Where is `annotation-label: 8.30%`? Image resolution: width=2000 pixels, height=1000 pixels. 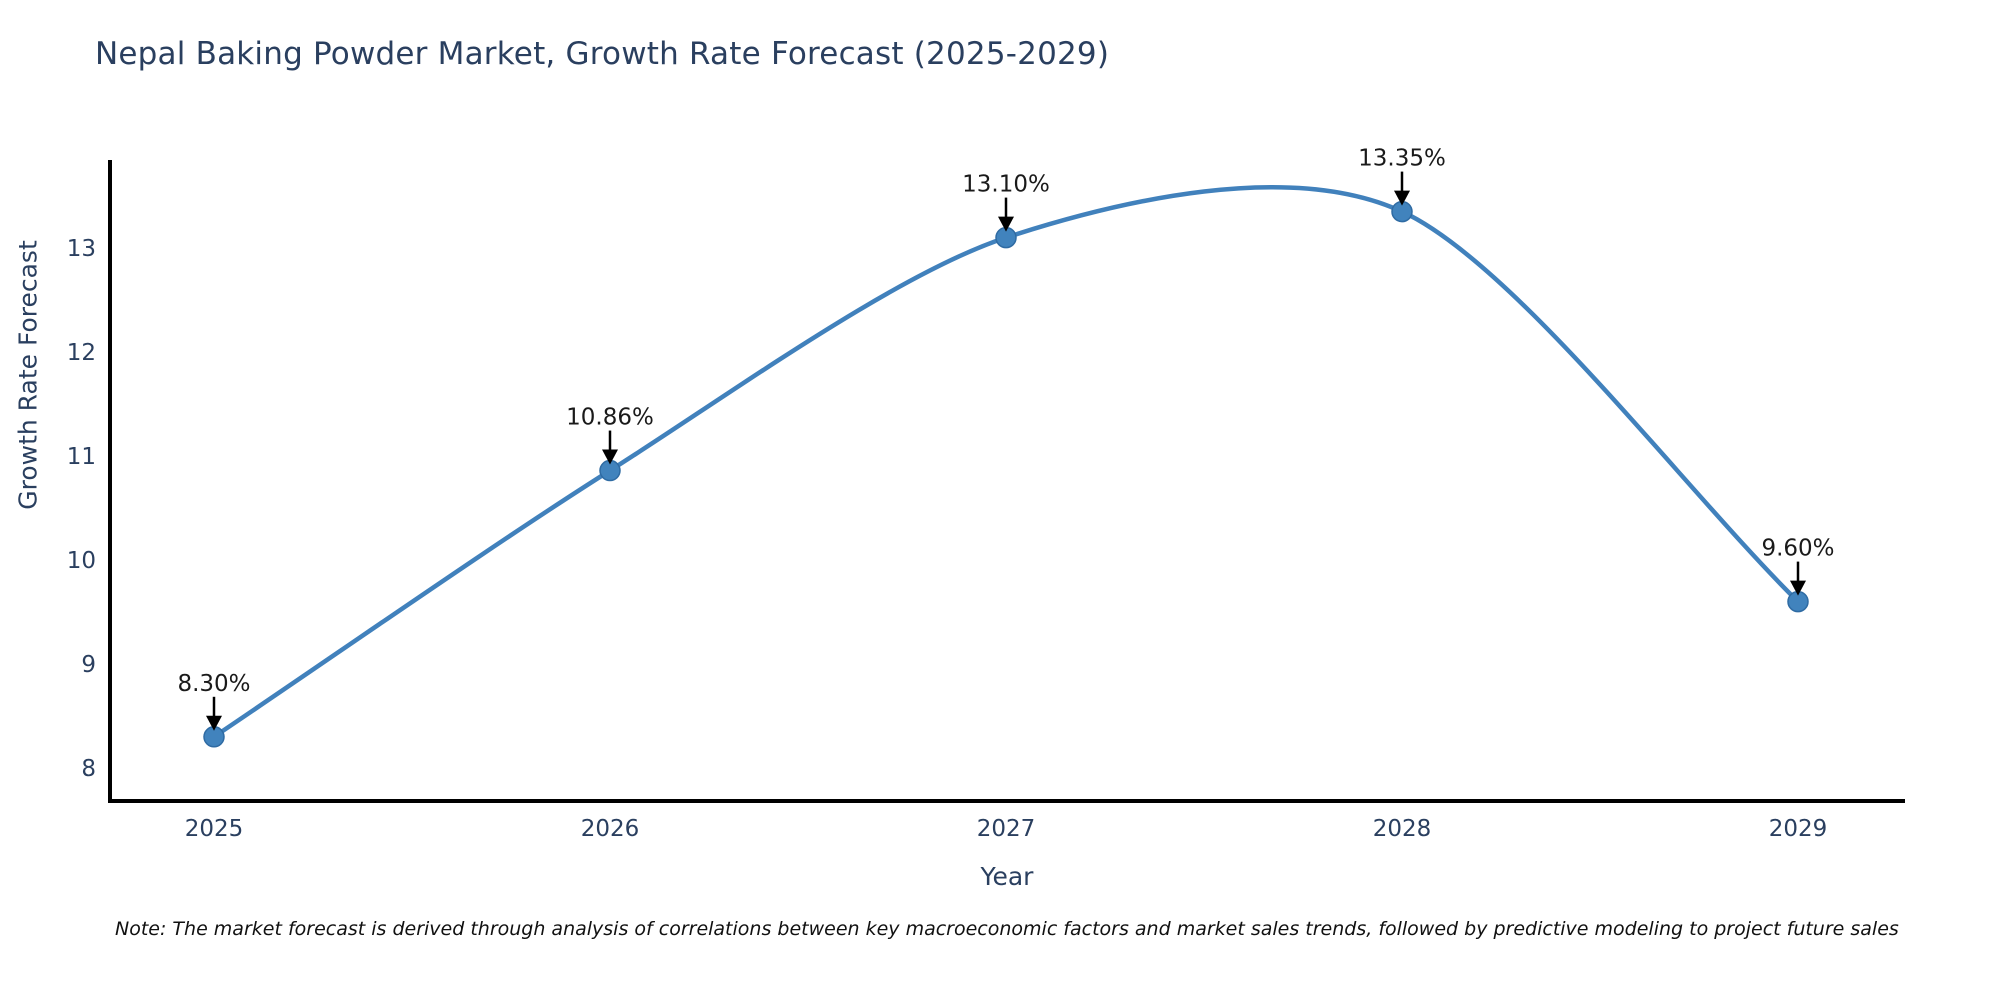 annotation-label: 8.30% is located at coordinates (213, 684).